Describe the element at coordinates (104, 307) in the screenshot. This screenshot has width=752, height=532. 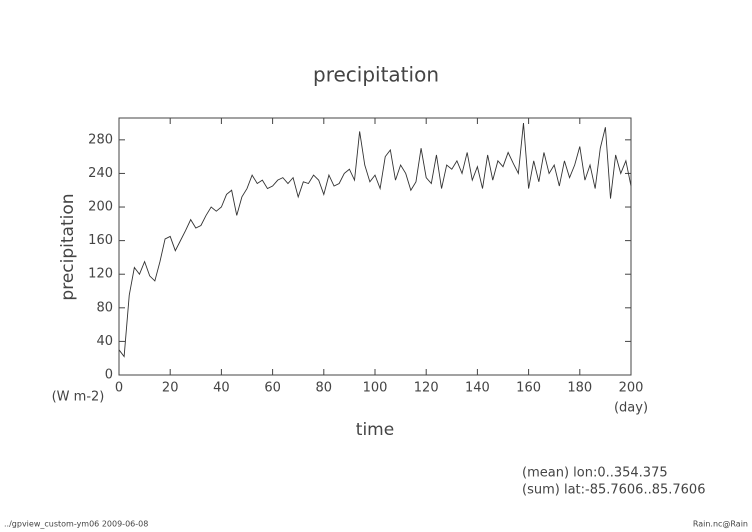
I see `y-tick-label: 80` at that location.